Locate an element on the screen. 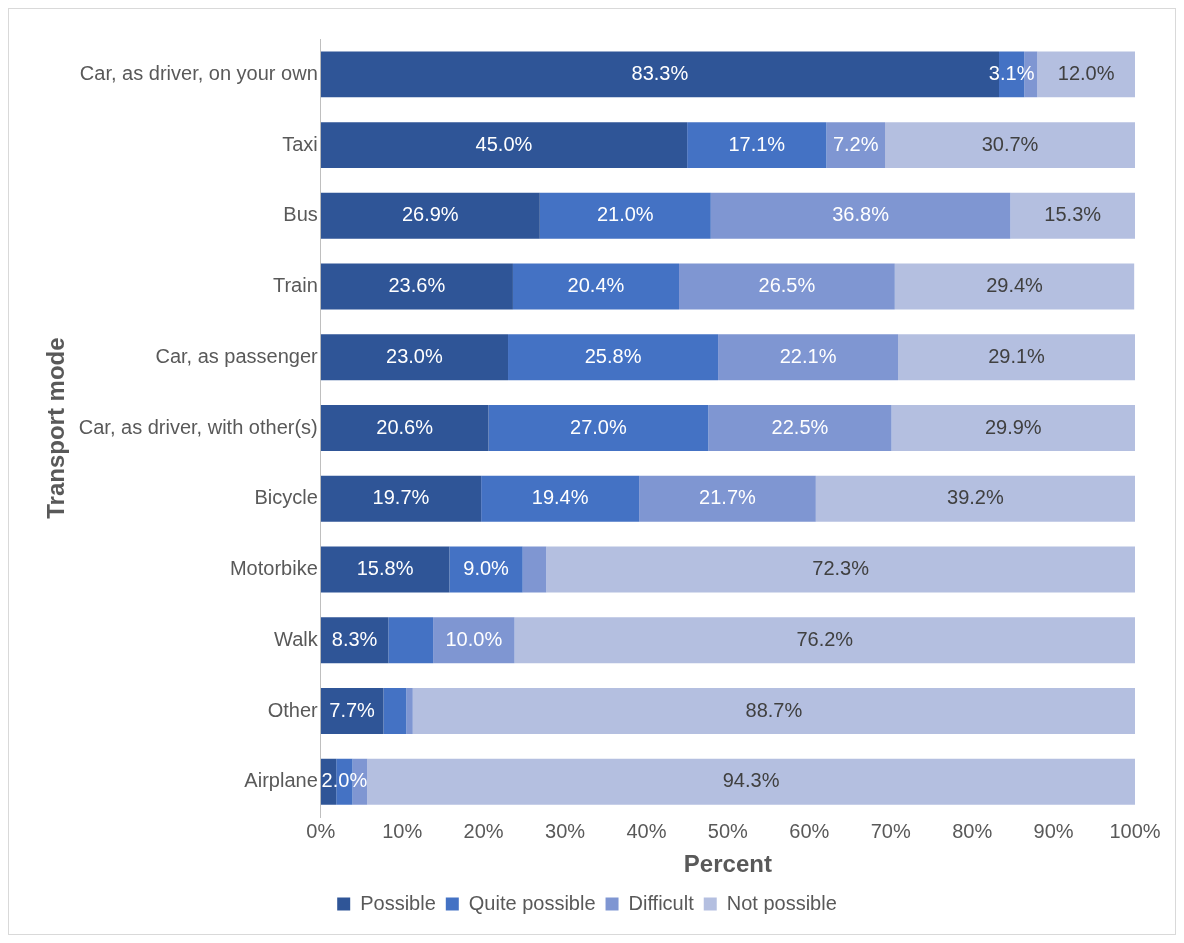  data-label: 36.8% is located at coordinates (861, 214).